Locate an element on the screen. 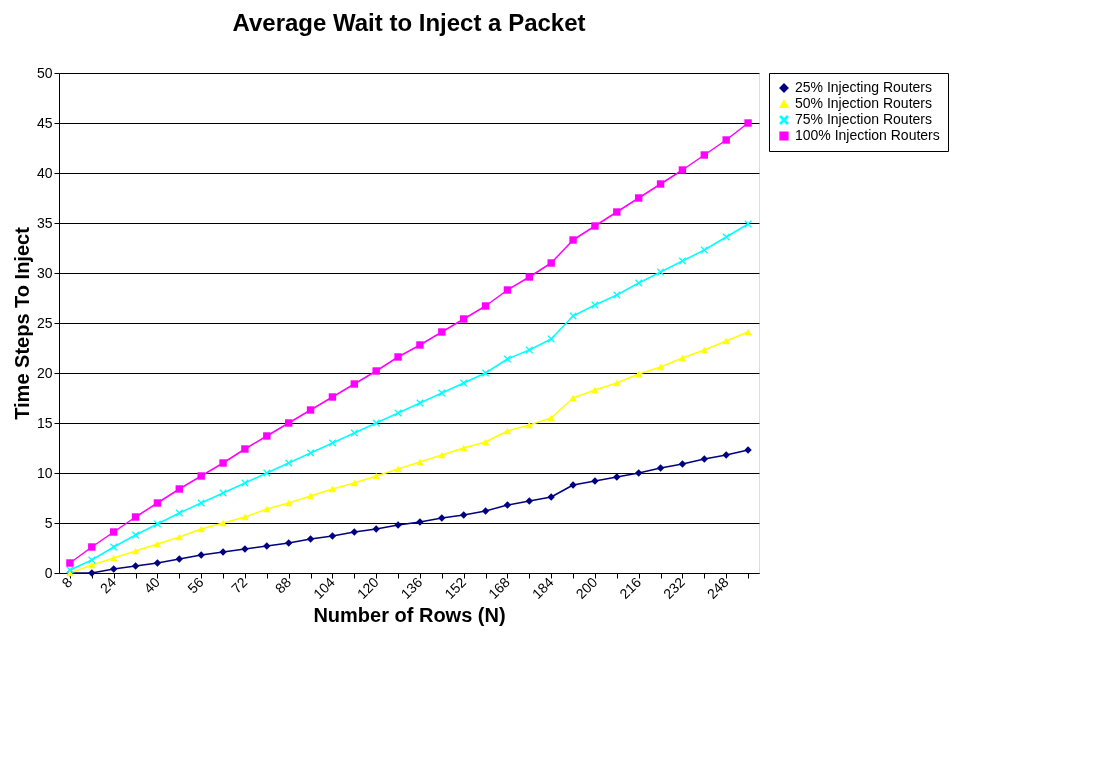  x-tick-label: 120 is located at coordinates (367, 587).